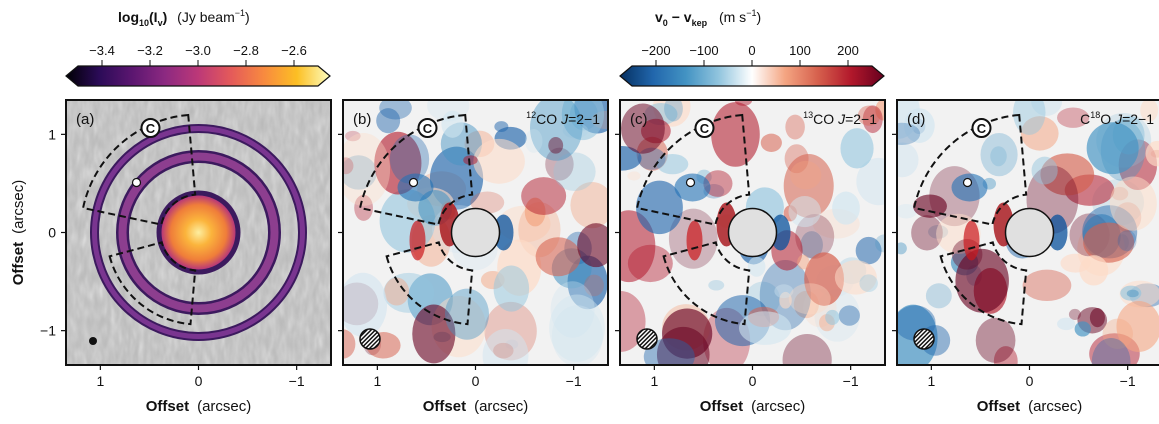 Image resolution: width=1159 pixels, height=424 pixels. I want to click on velocity-feature-blue, so click(692, 187).